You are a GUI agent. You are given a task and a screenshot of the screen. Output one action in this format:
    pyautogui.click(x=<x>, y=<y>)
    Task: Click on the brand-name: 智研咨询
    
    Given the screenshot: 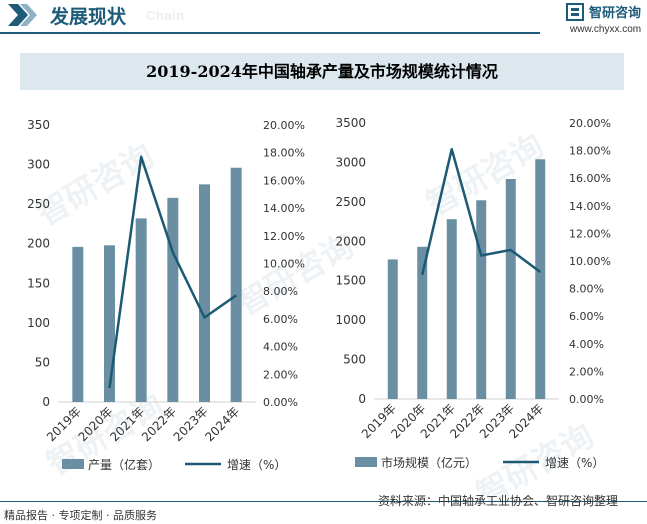 What is the action you would take?
    pyautogui.click(x=615, y=13)
    